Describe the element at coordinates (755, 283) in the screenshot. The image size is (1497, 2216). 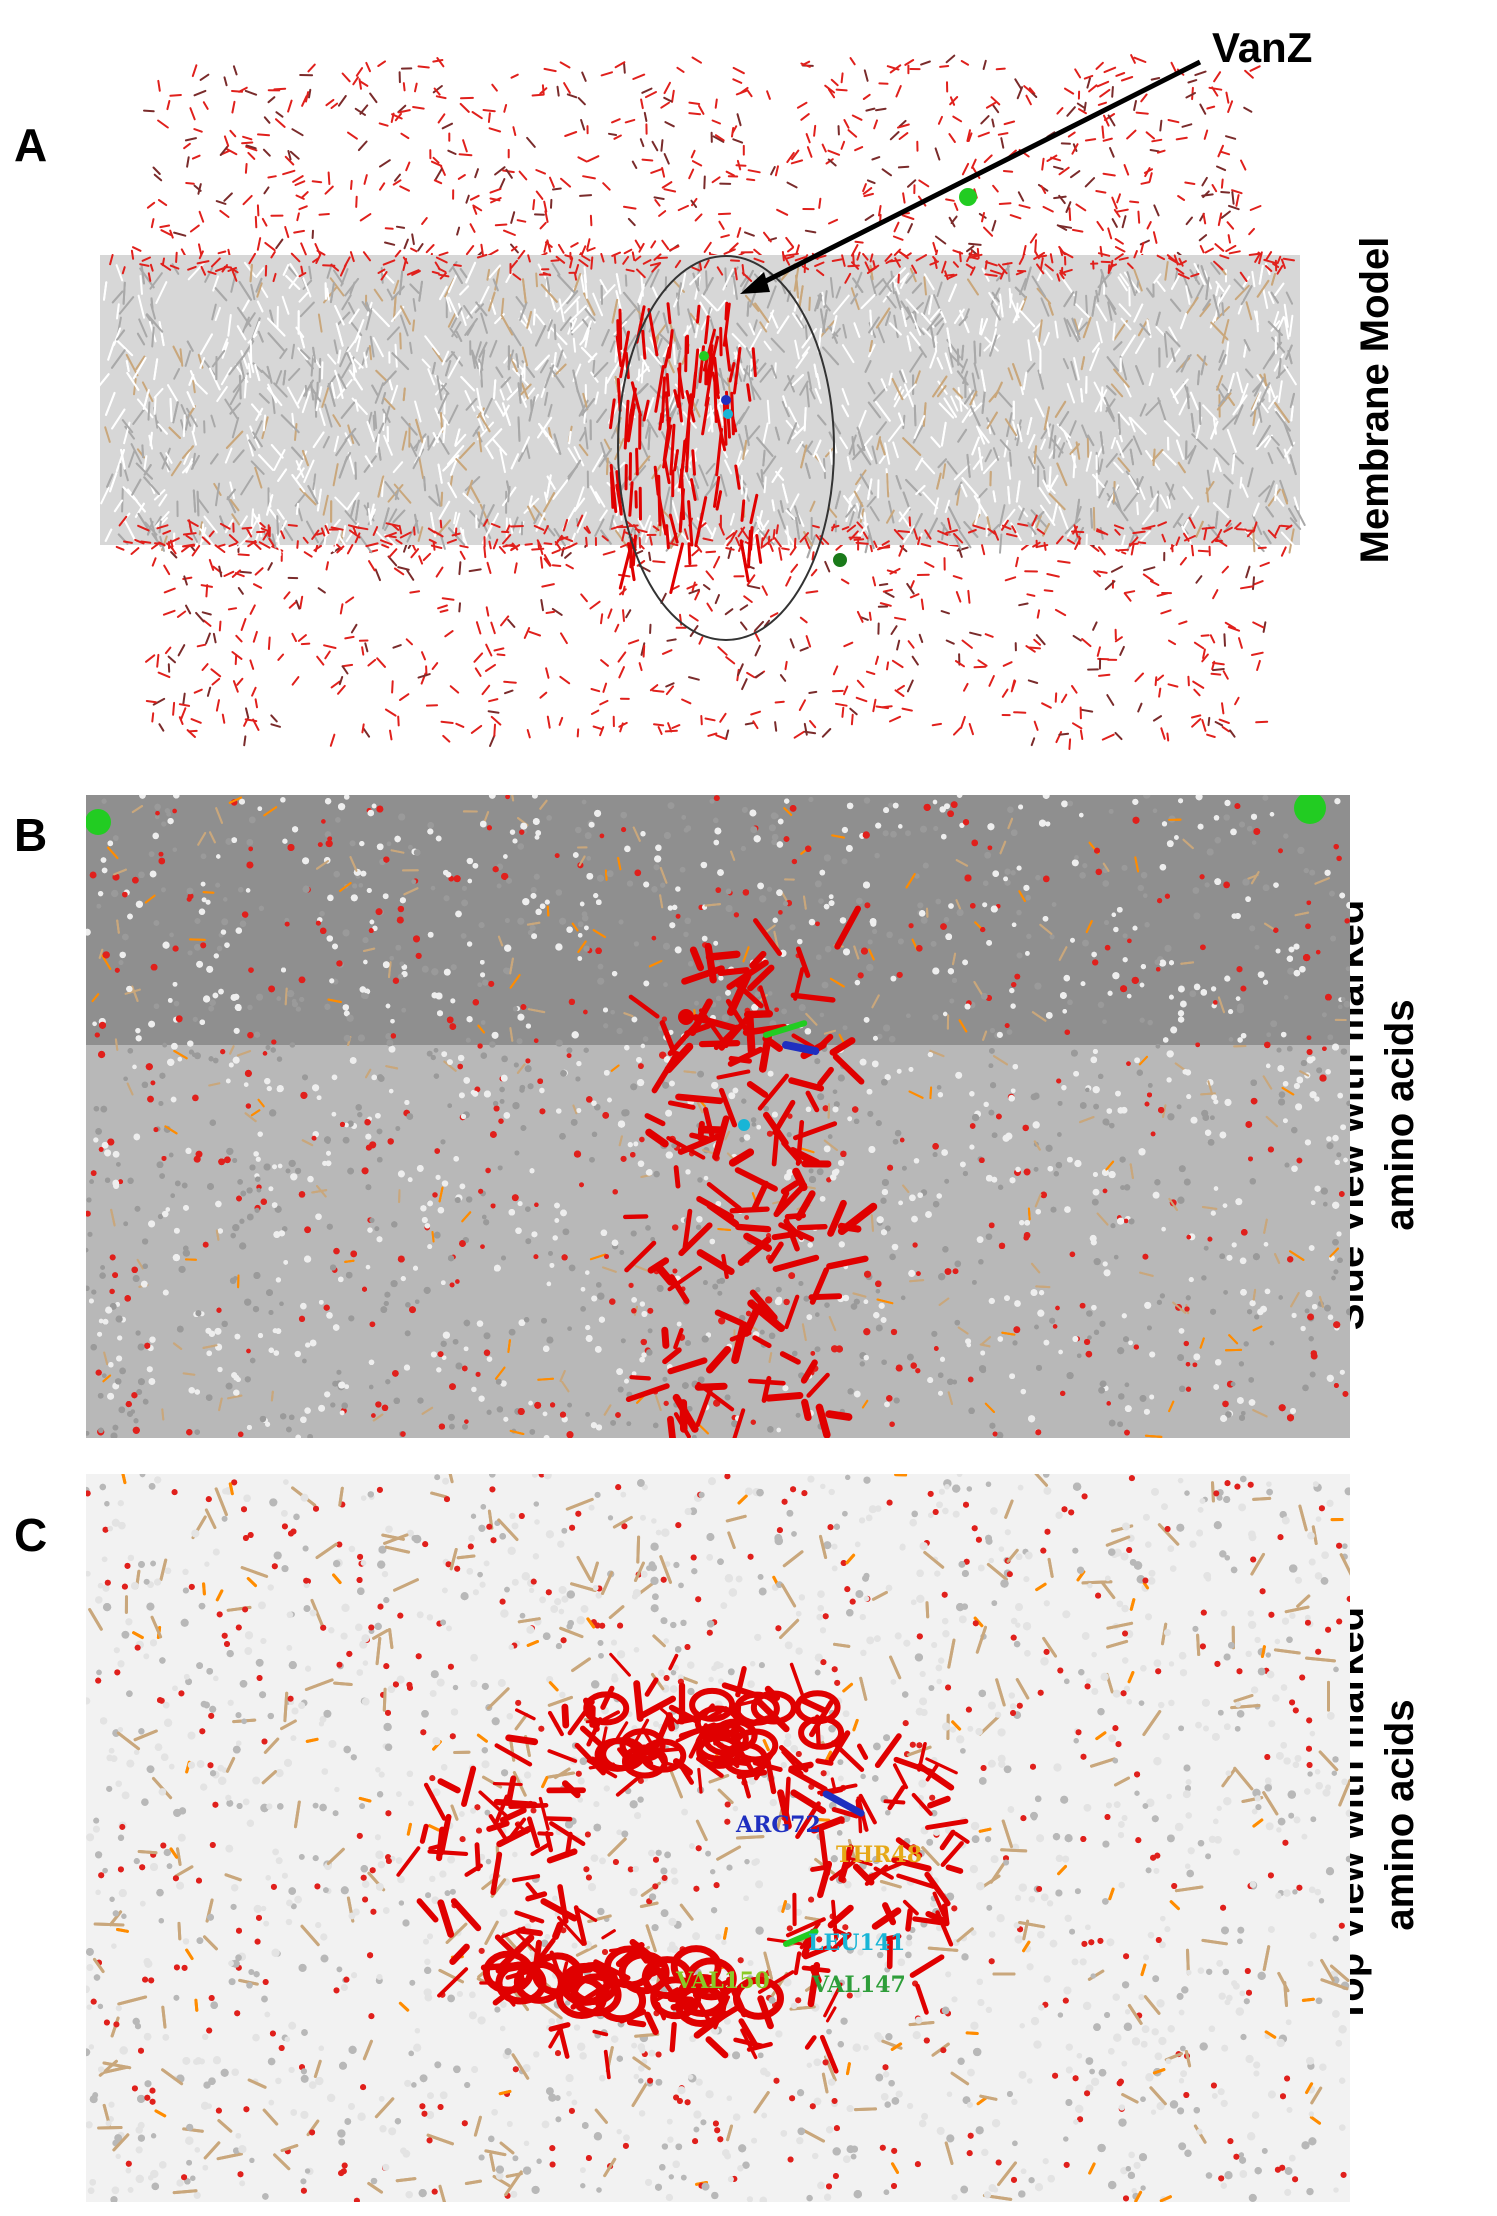
I see `vanz-arrow-head` at that location.